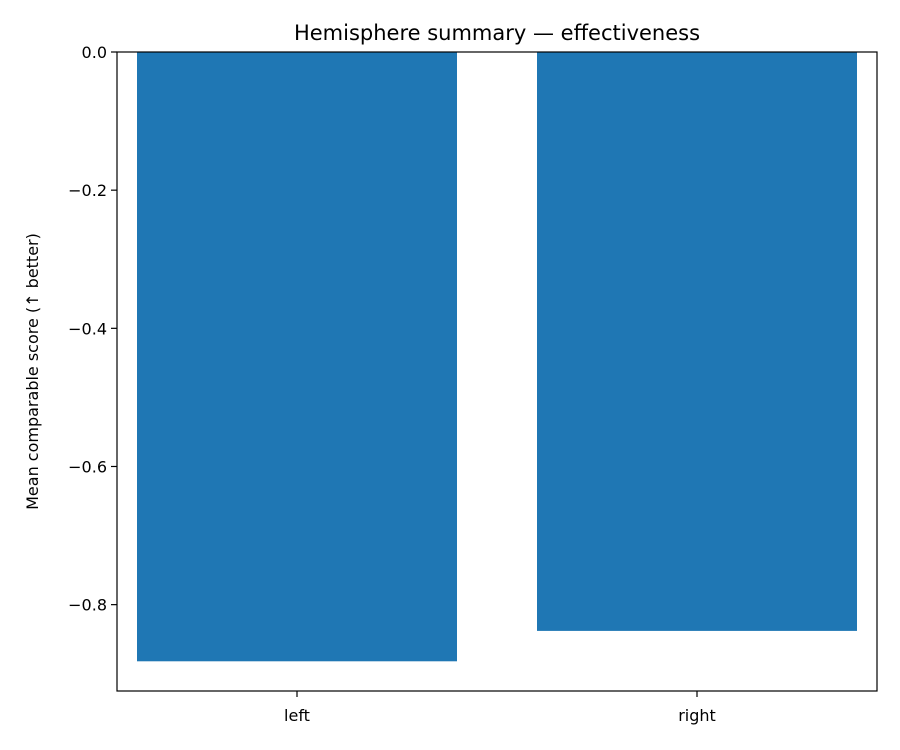 The image size is (900, 750). Describe the element at coordinates (94, 52) in the screenshot. I see `y-tick-label: 0.0` at that location.